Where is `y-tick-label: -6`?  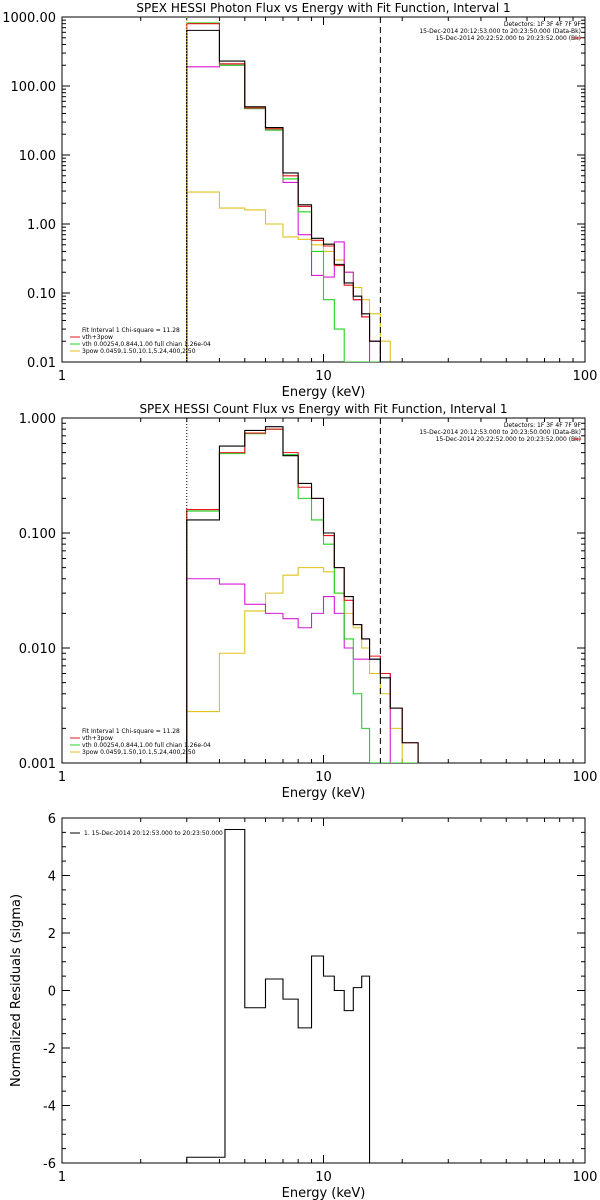 y-tick-label: -6 is located at coordinates (49, 1164).